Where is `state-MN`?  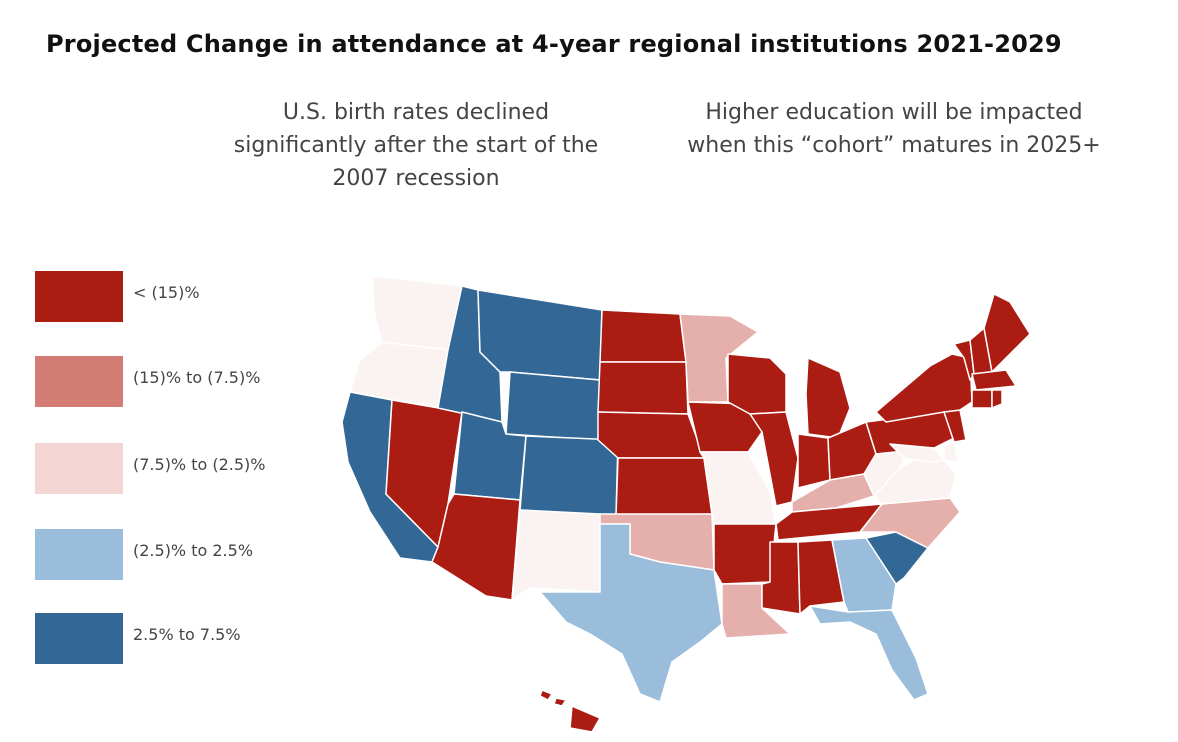 state-MN is located at coordinates (719, 358).